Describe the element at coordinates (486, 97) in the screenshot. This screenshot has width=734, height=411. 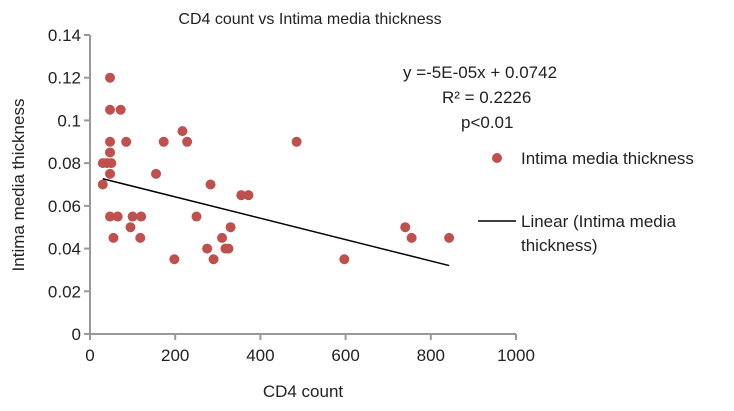
I see `r-squared-label: R² = 0.2226` at that location.